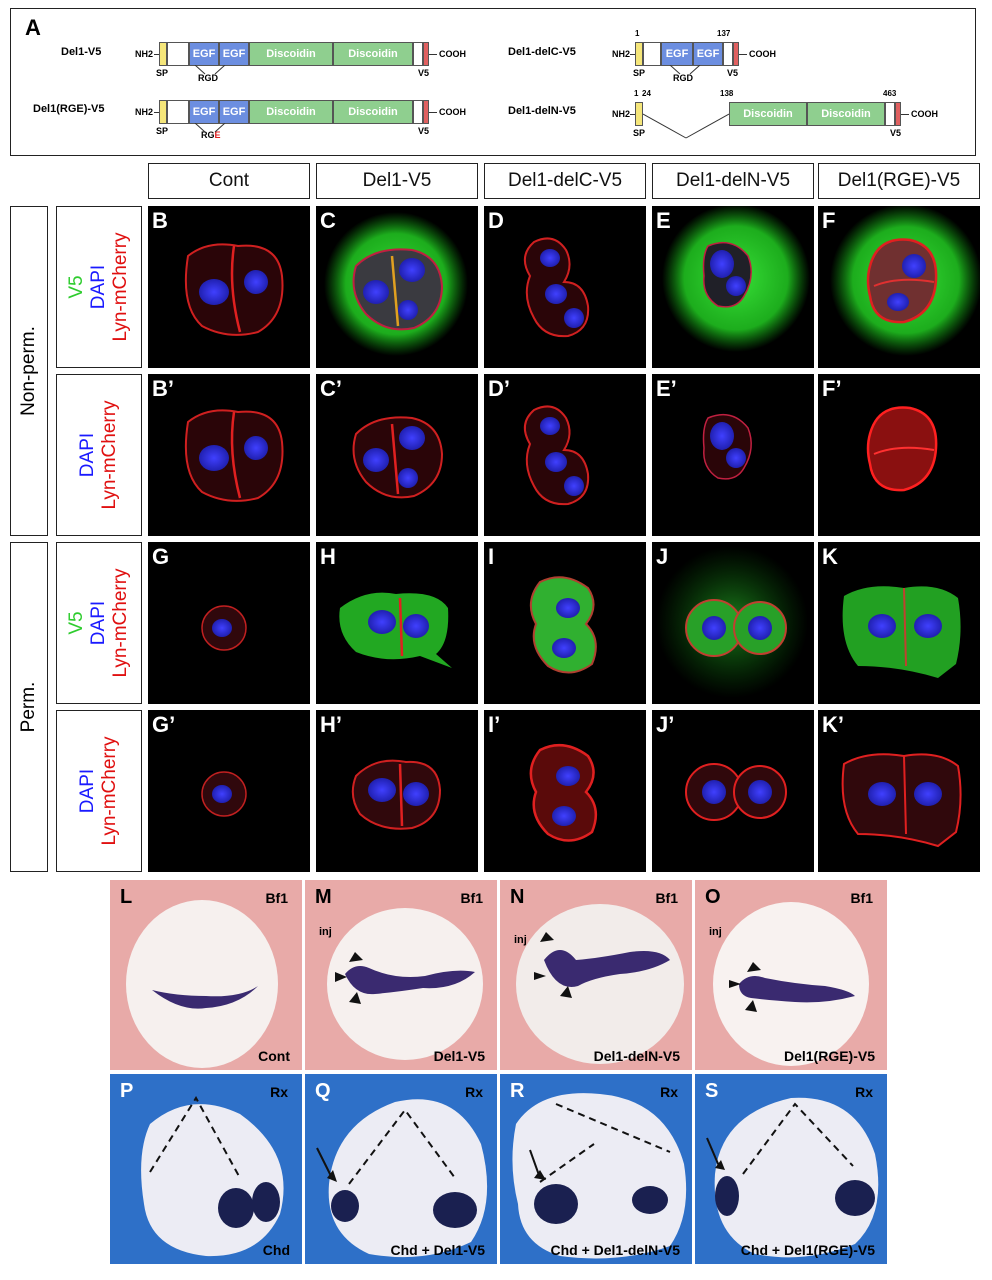 The width and height of the screenshot is (992, 1280). What do you see at coordinates (331, 724) in the screenshot?
I see `panel-letter: H’` at bounding box center [331, 724].